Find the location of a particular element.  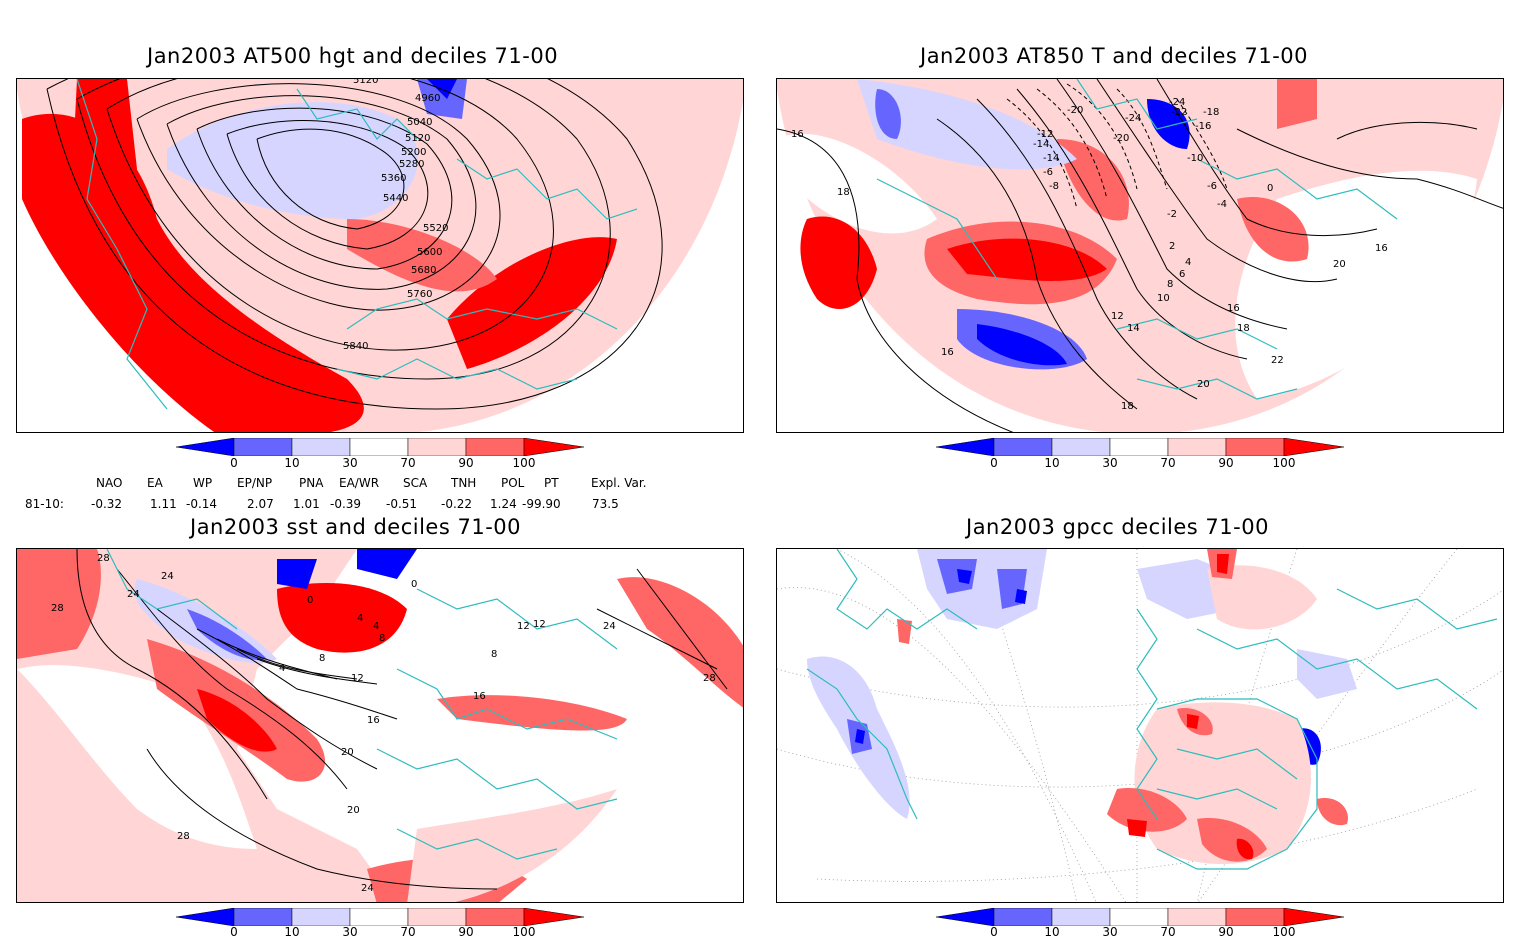

contour-label: 5600 is located at coordinates (429, 252).